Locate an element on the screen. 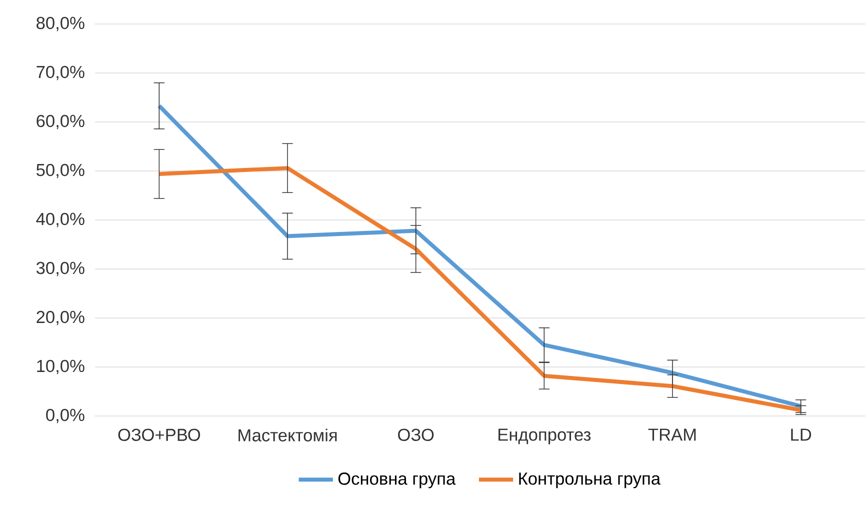 The height and width of the screenshot is (512, 868). legend-label: Контрольна група is located at coordinates (590, 480).